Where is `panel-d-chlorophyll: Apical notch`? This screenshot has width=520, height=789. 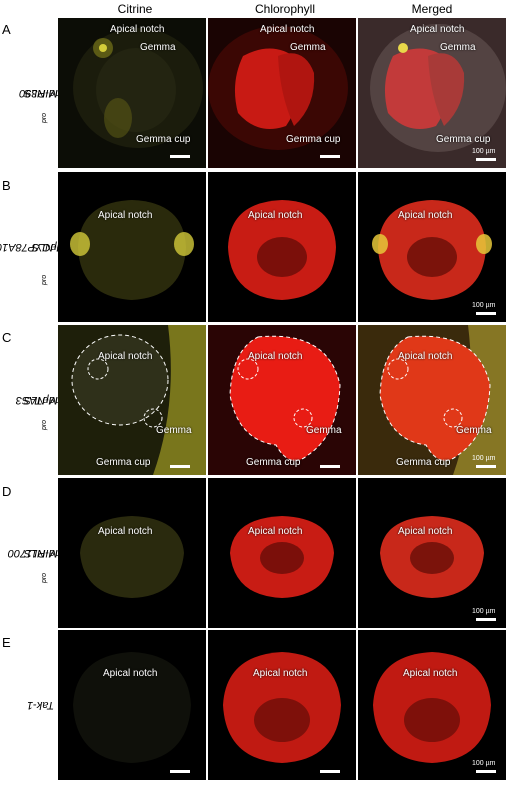 panel-d-chlorophyll: Apical notch is located at coordinates (282, 553).